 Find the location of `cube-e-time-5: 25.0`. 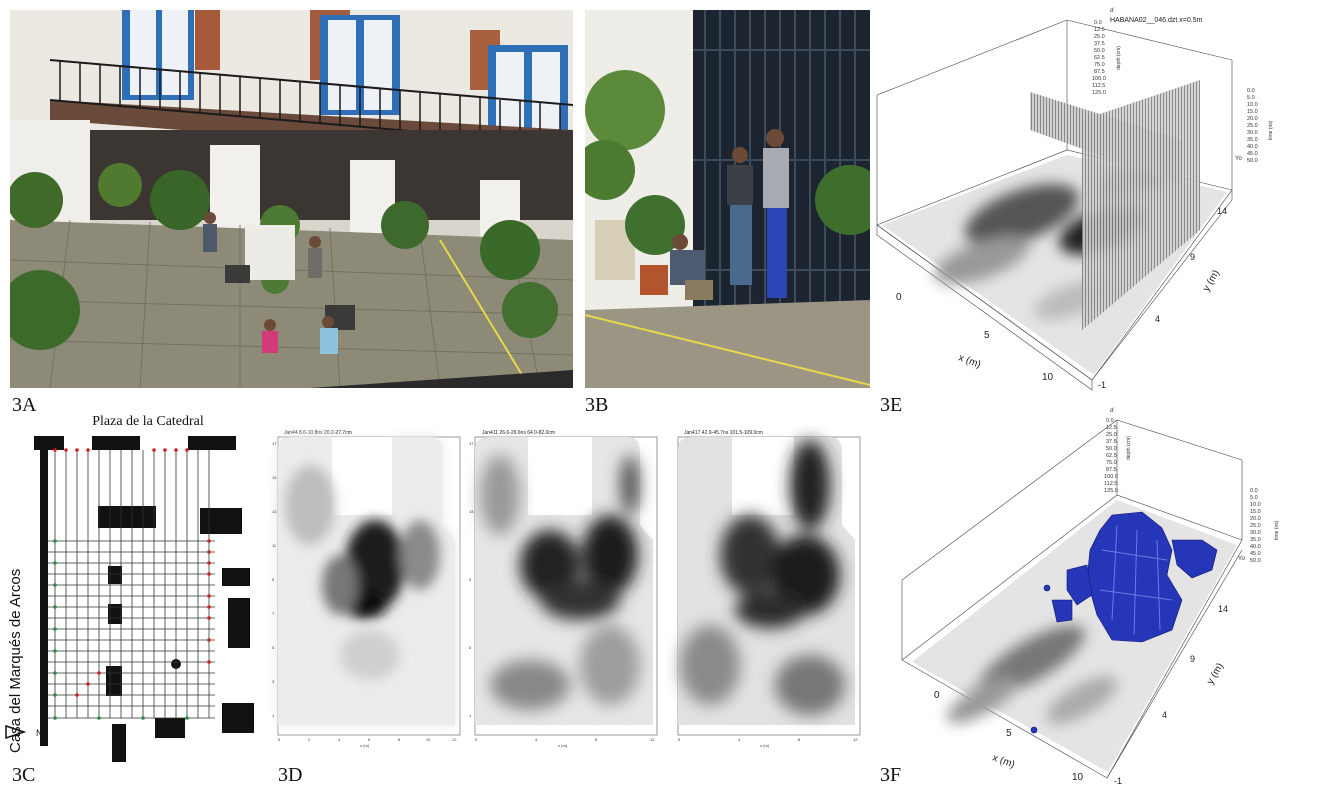

cube-e-time-5: 25.0 is located at coordinates (1252, 126).